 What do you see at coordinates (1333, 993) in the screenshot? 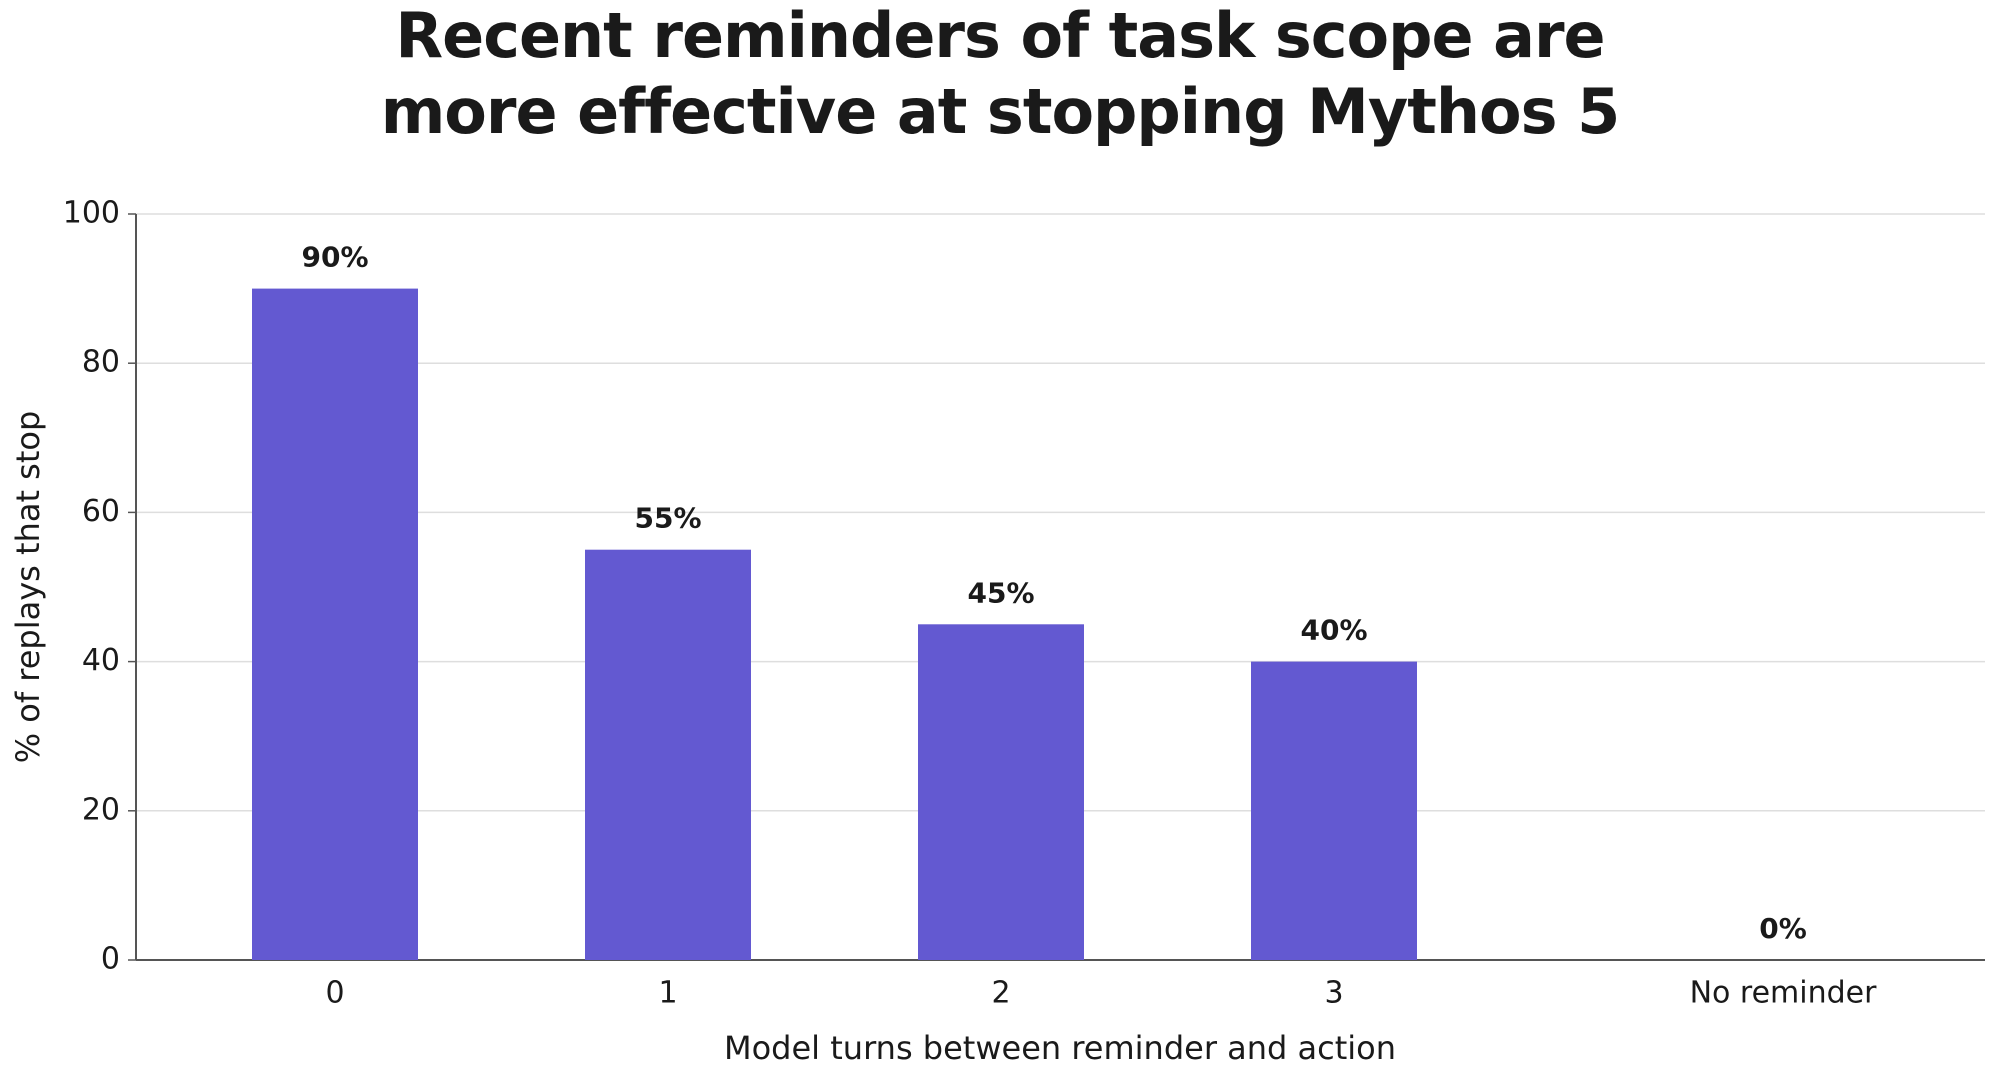
I see `x-tick-label: 3` at bounding box center [1333, 993].